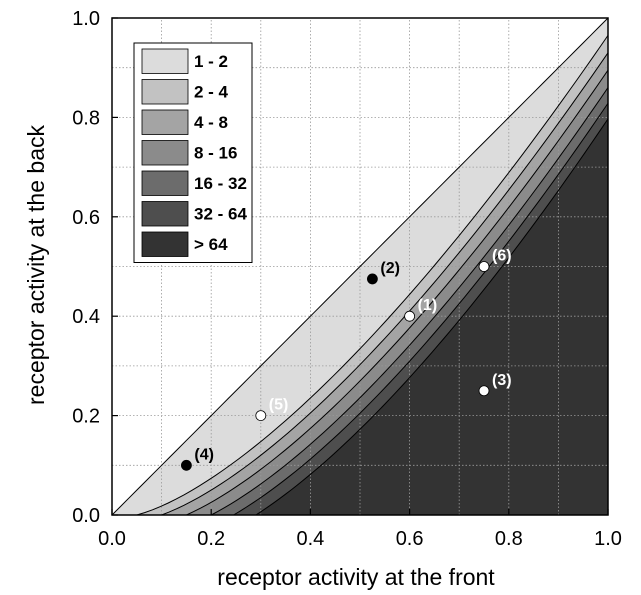 The height and width of the screenshot is (595, 641). I want to click on x-axis-title: receptor activity at the front, so click(356, 577).